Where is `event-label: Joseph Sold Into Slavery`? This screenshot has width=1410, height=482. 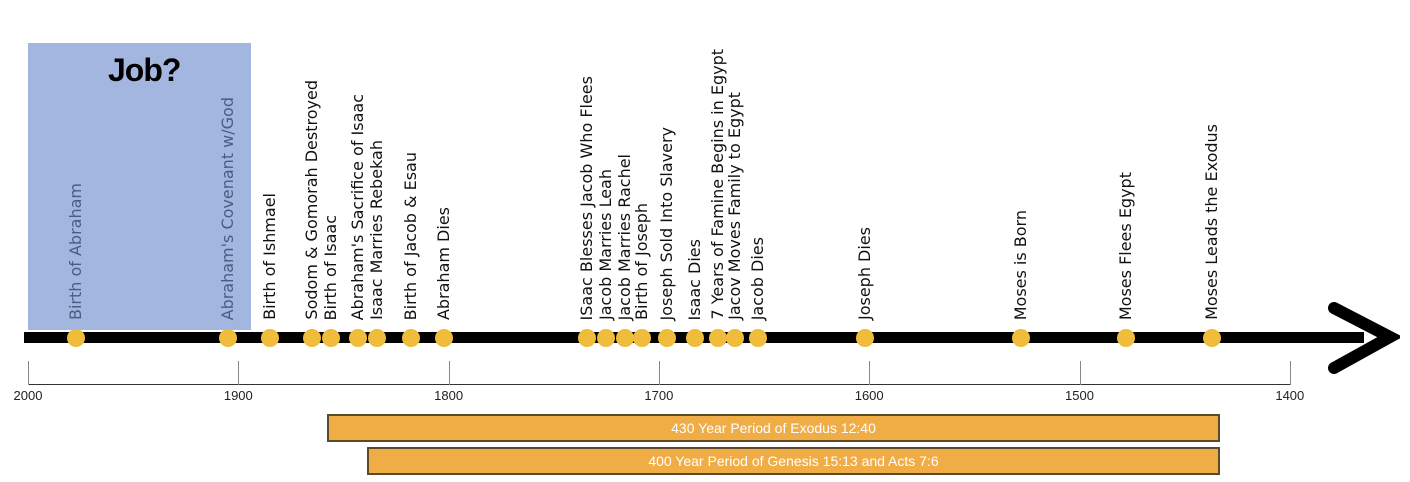
event-label: Joseph Sold Into Slavery is located at coordinates (667, 223).